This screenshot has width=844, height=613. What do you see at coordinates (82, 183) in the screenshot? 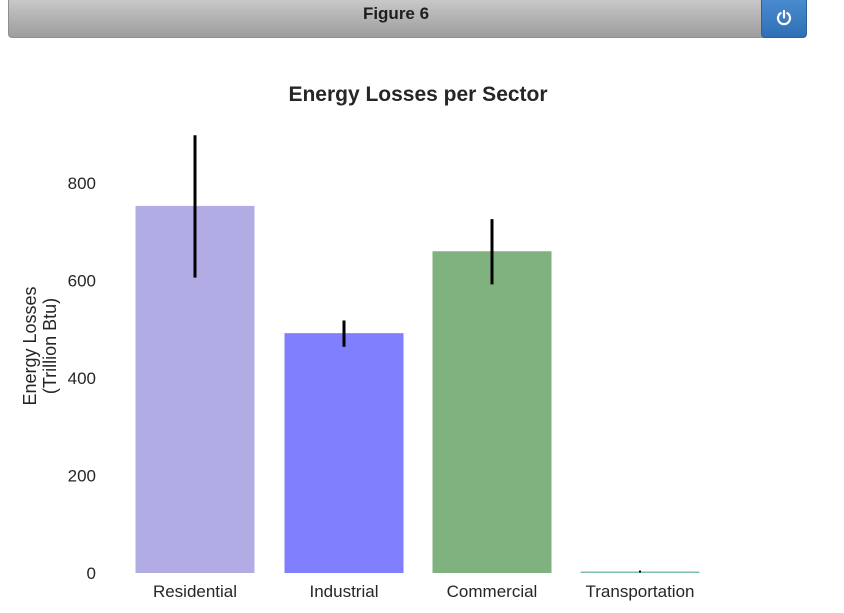
I see `y-tick-label: 800` at bounding box center [82, 183].